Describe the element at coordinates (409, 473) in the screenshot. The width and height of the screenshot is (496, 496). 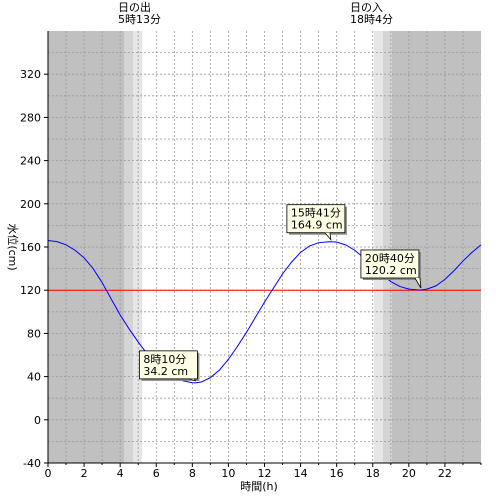
I see `x-tick-label: 20` at that location.